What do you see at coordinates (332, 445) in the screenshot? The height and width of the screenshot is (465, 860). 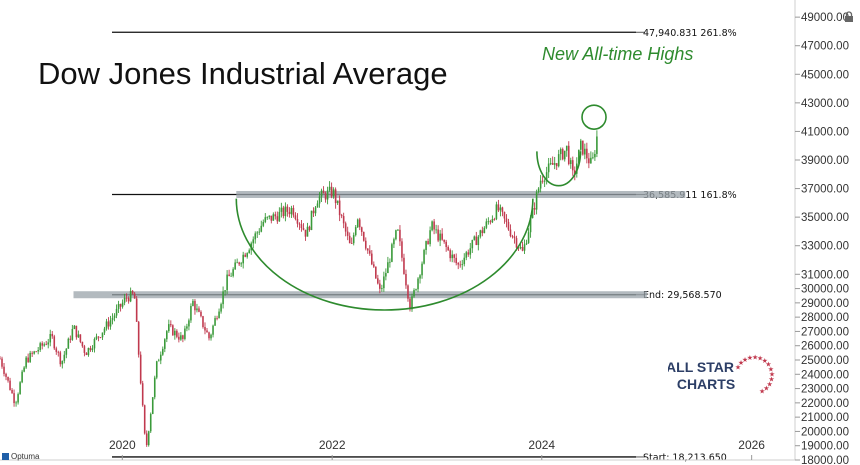 I see `x-tick-label: 2022` at bounding box center [332, 445].